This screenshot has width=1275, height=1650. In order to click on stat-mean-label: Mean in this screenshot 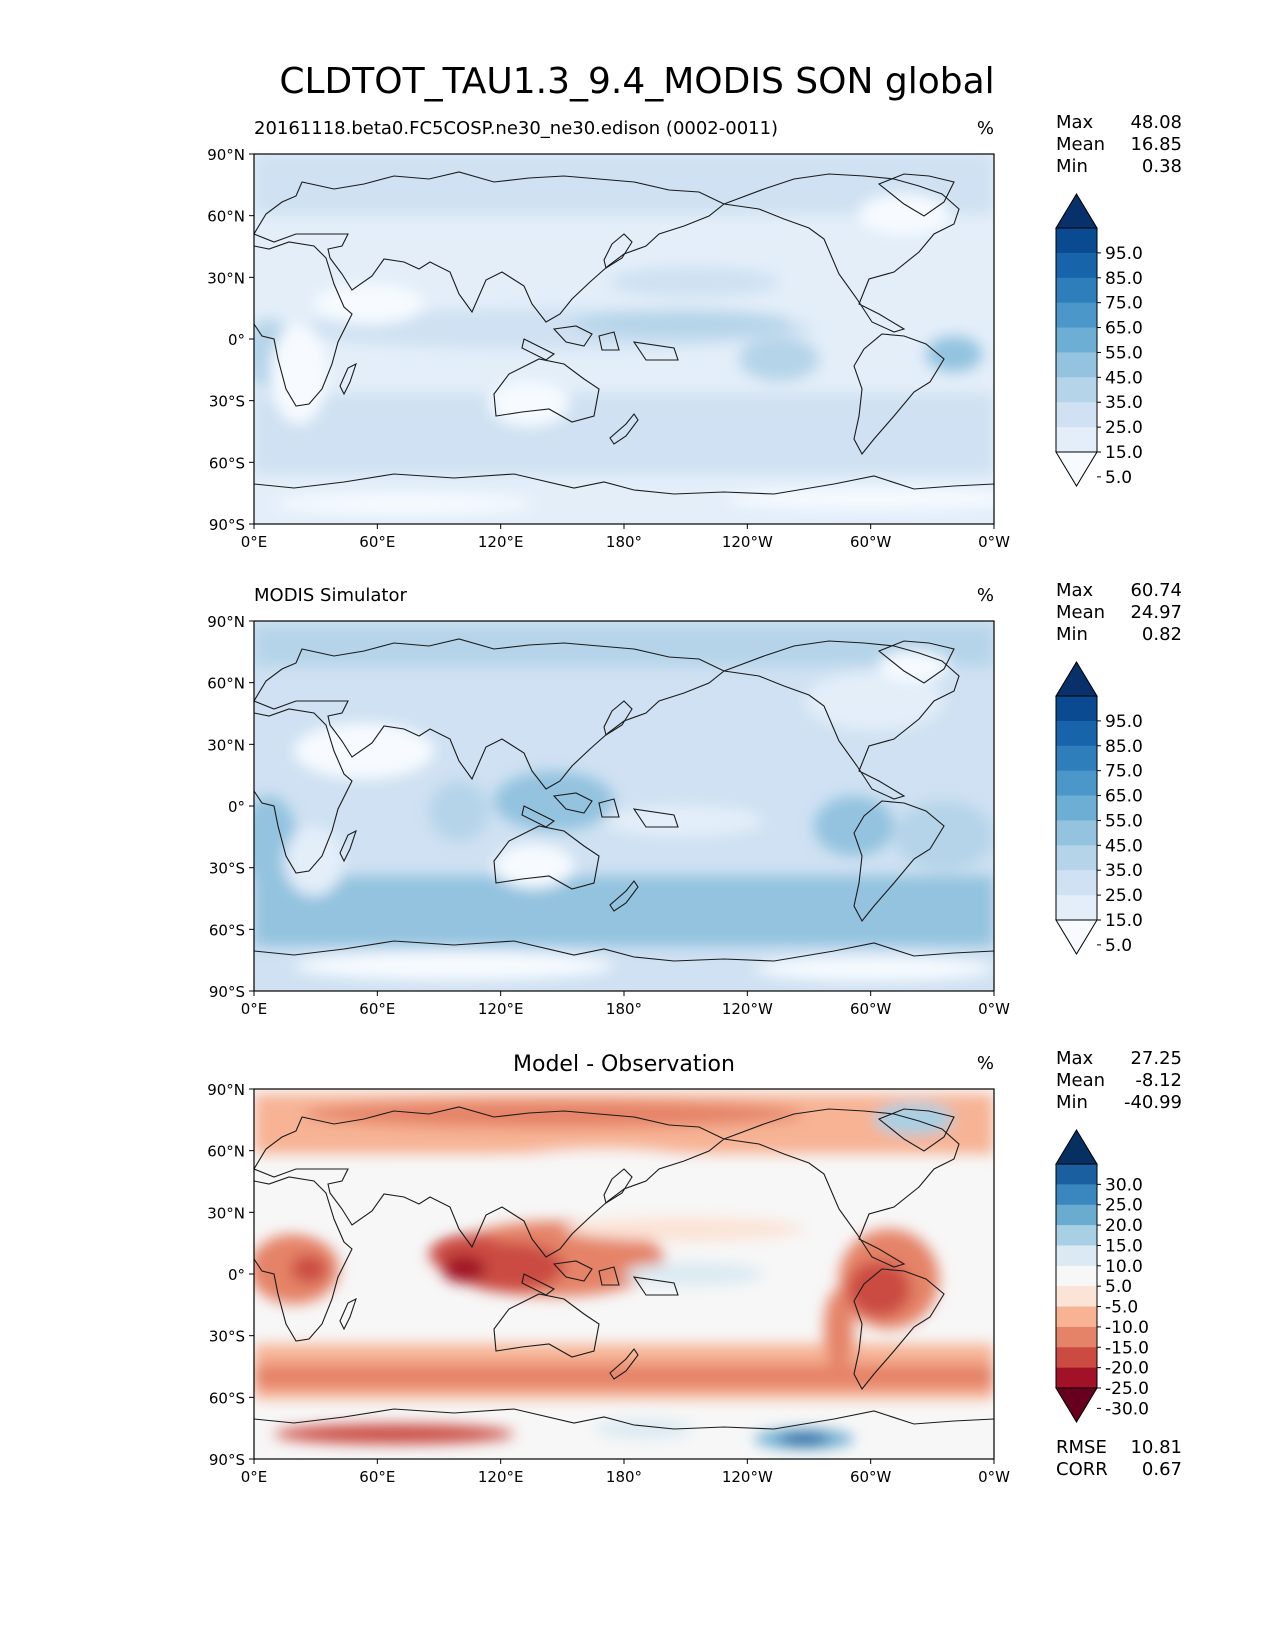, I will do `click(1080, 612)`.